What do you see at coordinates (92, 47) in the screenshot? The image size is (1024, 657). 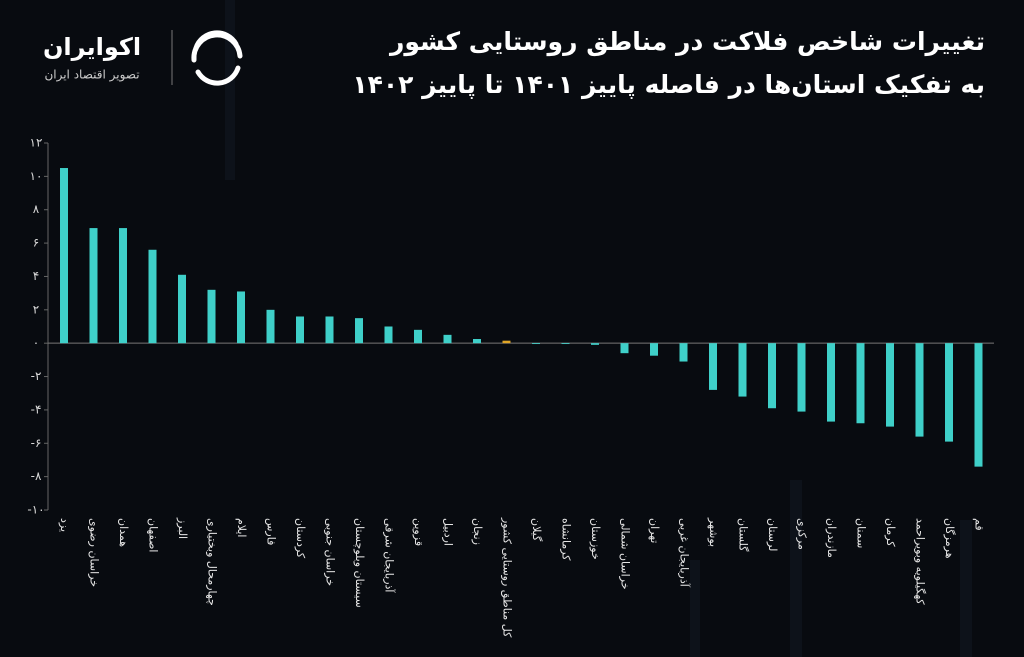 I see `brand: اکوایران` at bounding box center [92, 47].